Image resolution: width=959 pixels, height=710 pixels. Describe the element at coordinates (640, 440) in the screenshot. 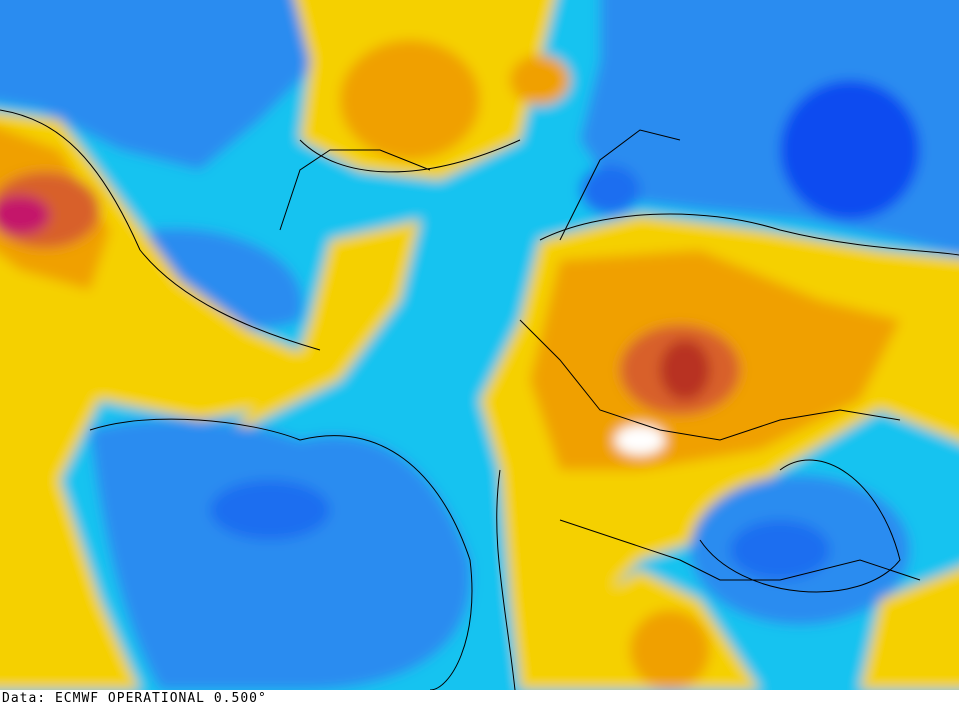

I see `field-white` at that location.